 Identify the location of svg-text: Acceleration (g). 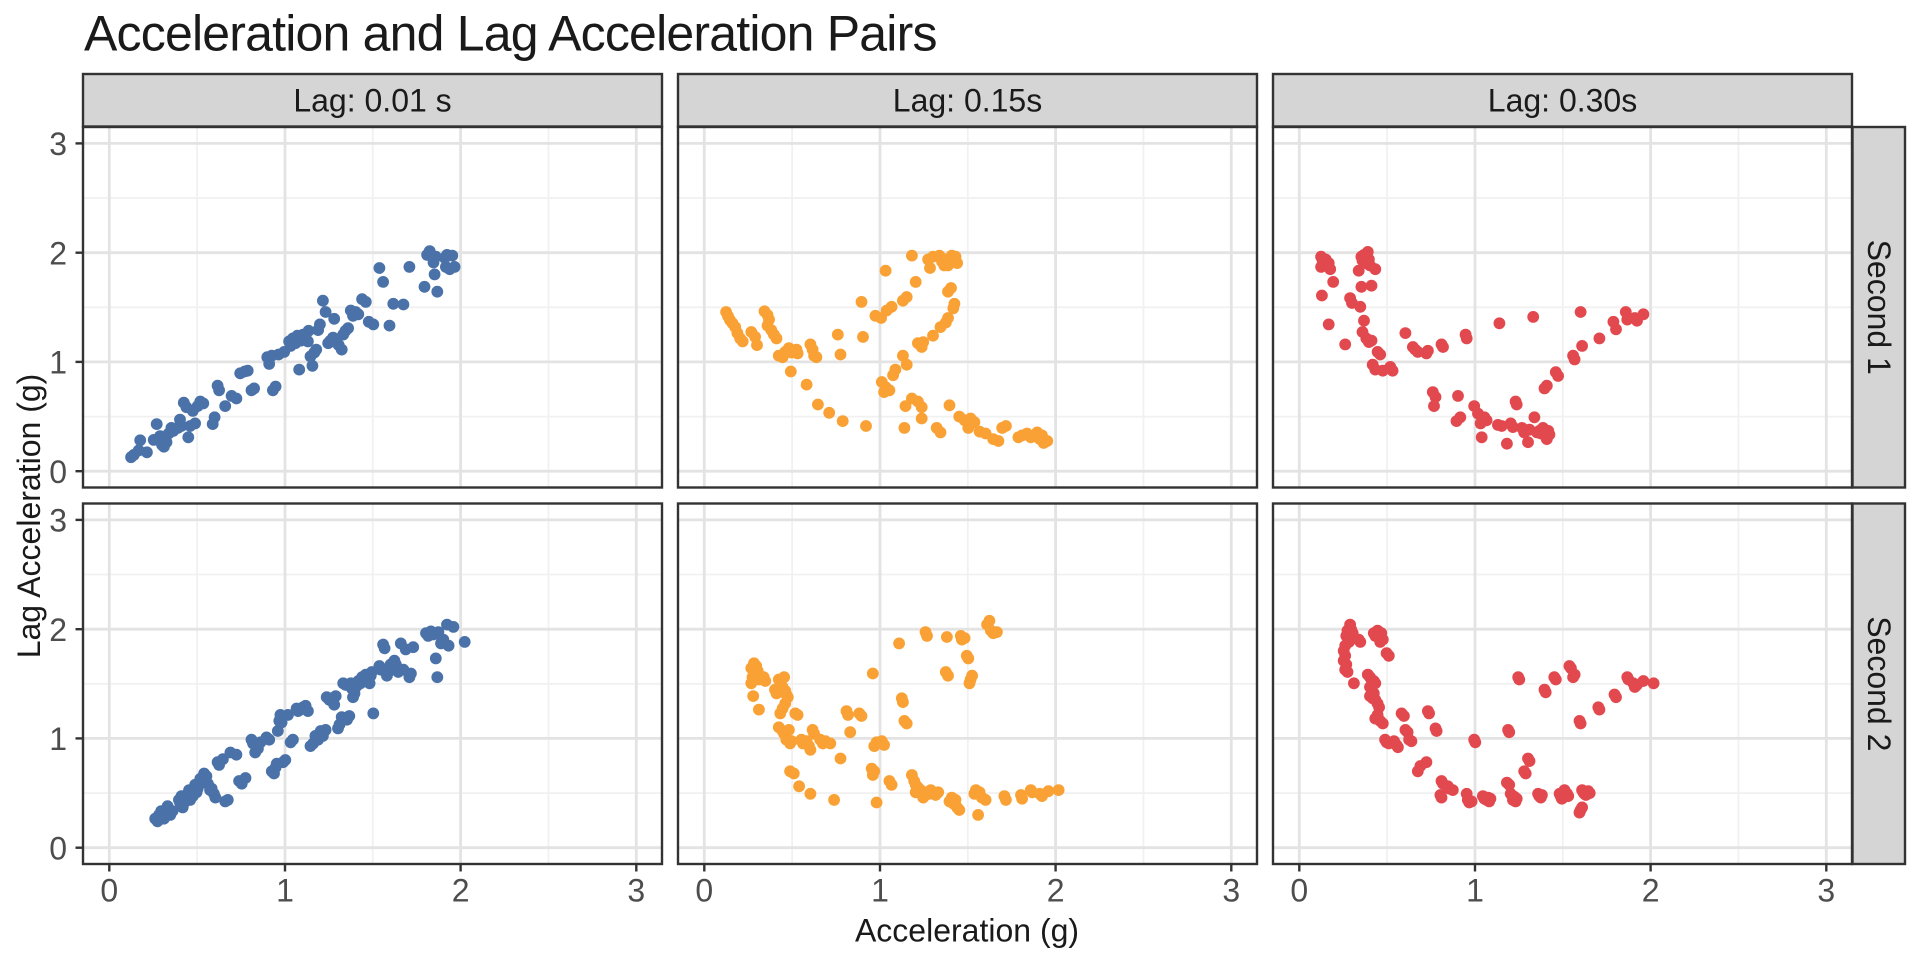
(967, 931).